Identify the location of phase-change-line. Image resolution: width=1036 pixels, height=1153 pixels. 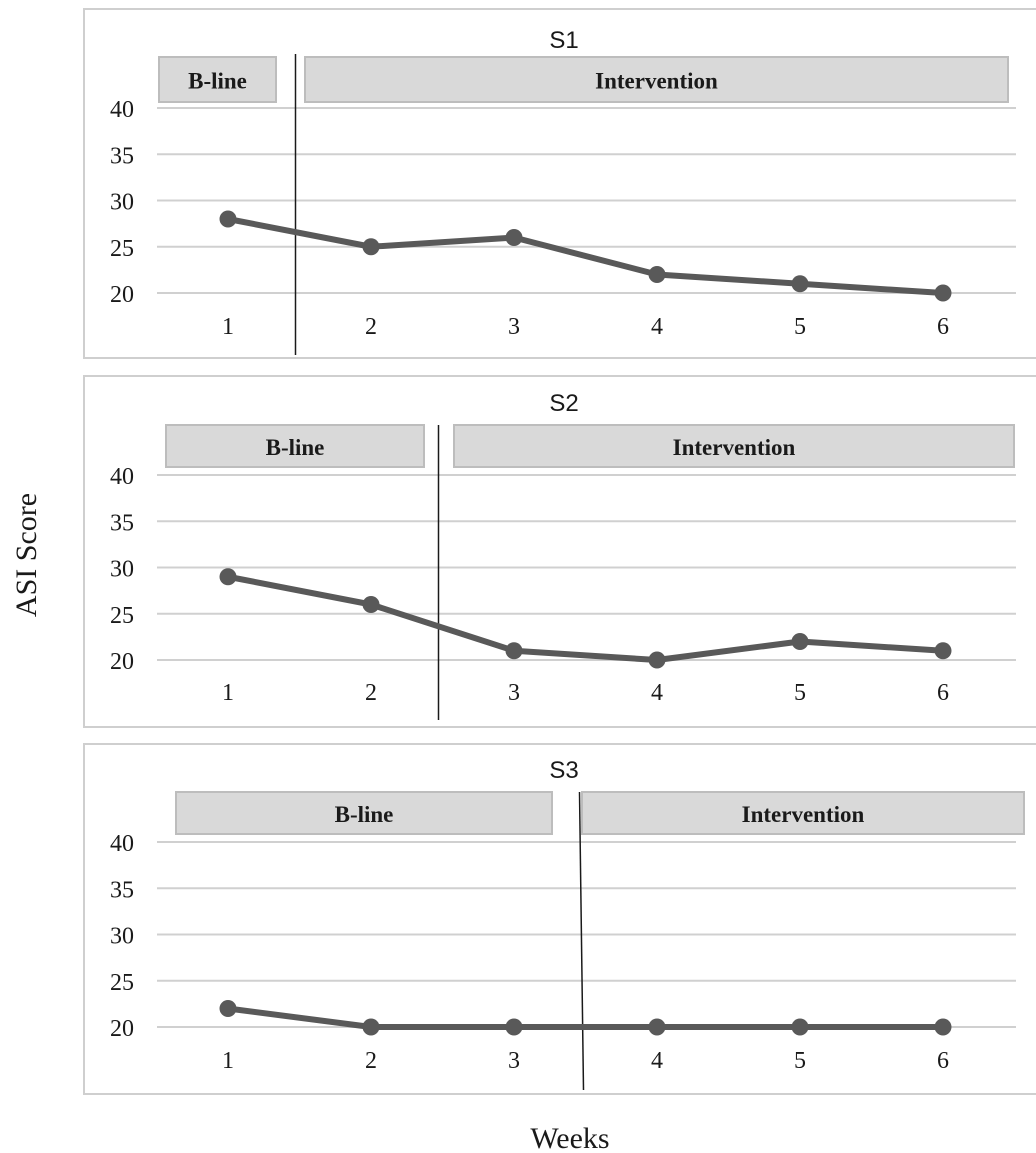
(581, 941).